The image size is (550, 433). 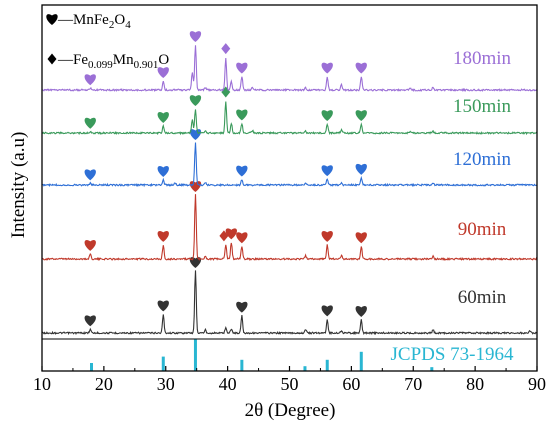 I want to click on x-tick-label: 90, so click(x=537, y=384).